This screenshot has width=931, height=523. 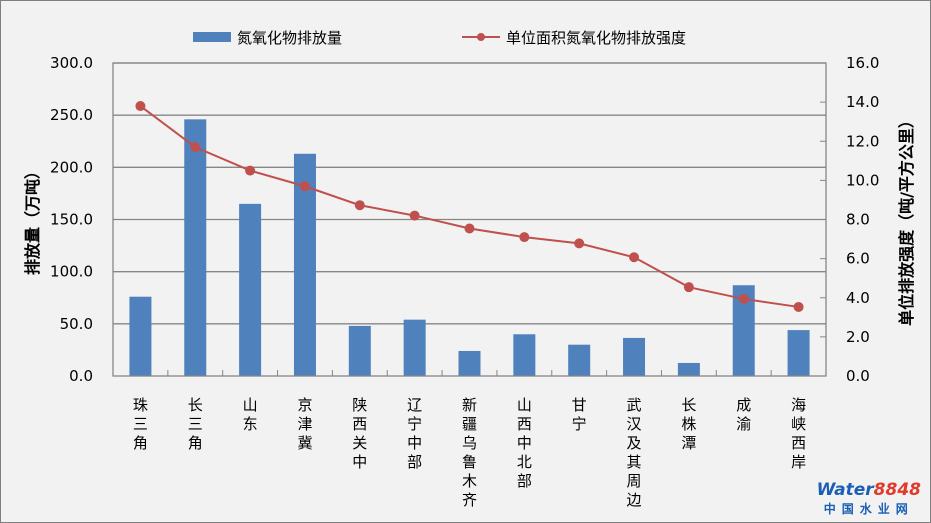 What do you see at coordinates (32, 219) in the screenshot?
I see `y-axis-title: 排放量（万吨）` at bounding box center [32, 219].